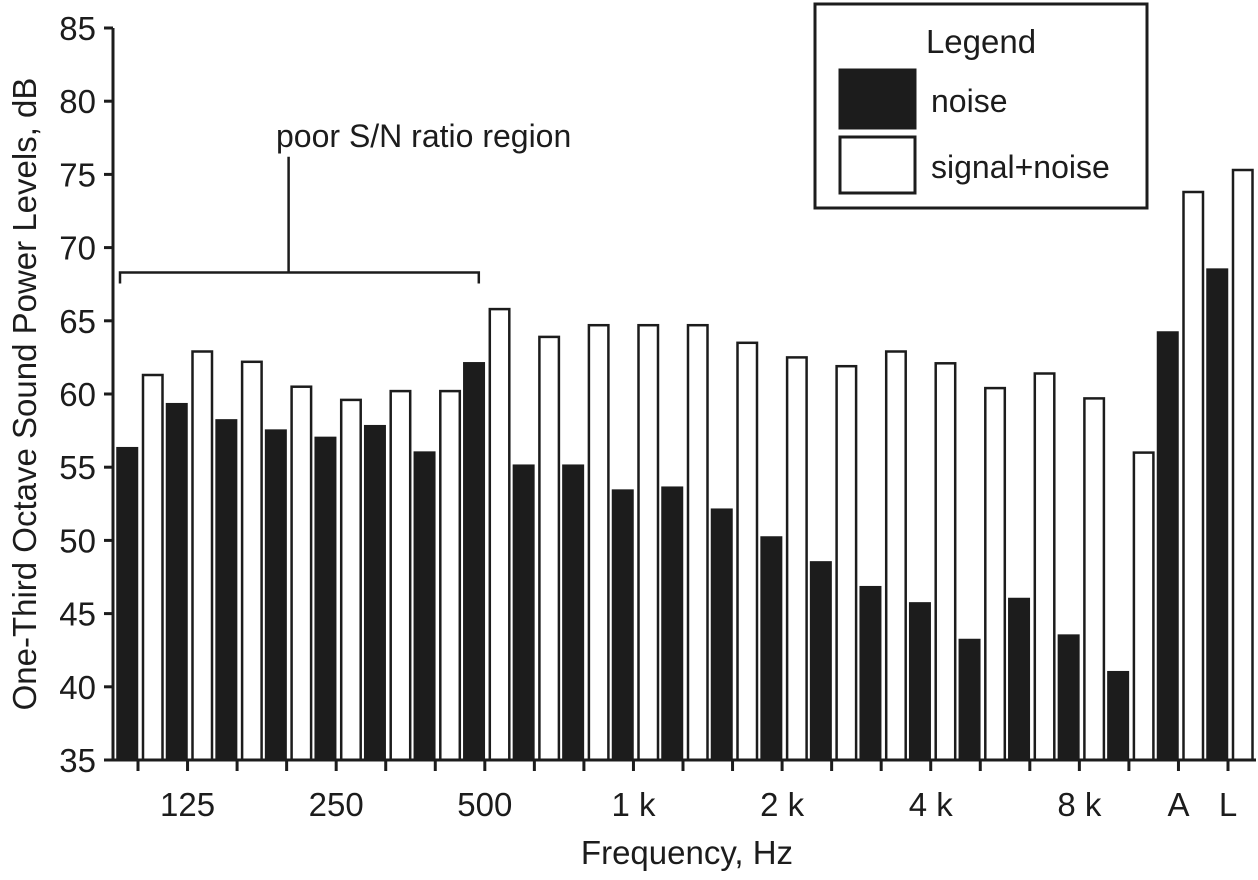 The image size is (1258, 880). What do you see at coordinates (1242, 465) in the screenshot?
I see `bar-signal-noise-L` at bounding box center [1242, 465].